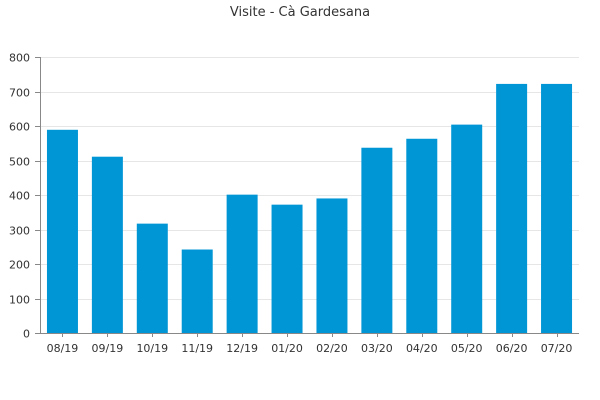 This screenshot has height=400, width=600. What do you see at coordinates (300, 12) in the screenshot?
I see `chart-title: Visite - Cà Gardesana` at bounding box center [300, 12].